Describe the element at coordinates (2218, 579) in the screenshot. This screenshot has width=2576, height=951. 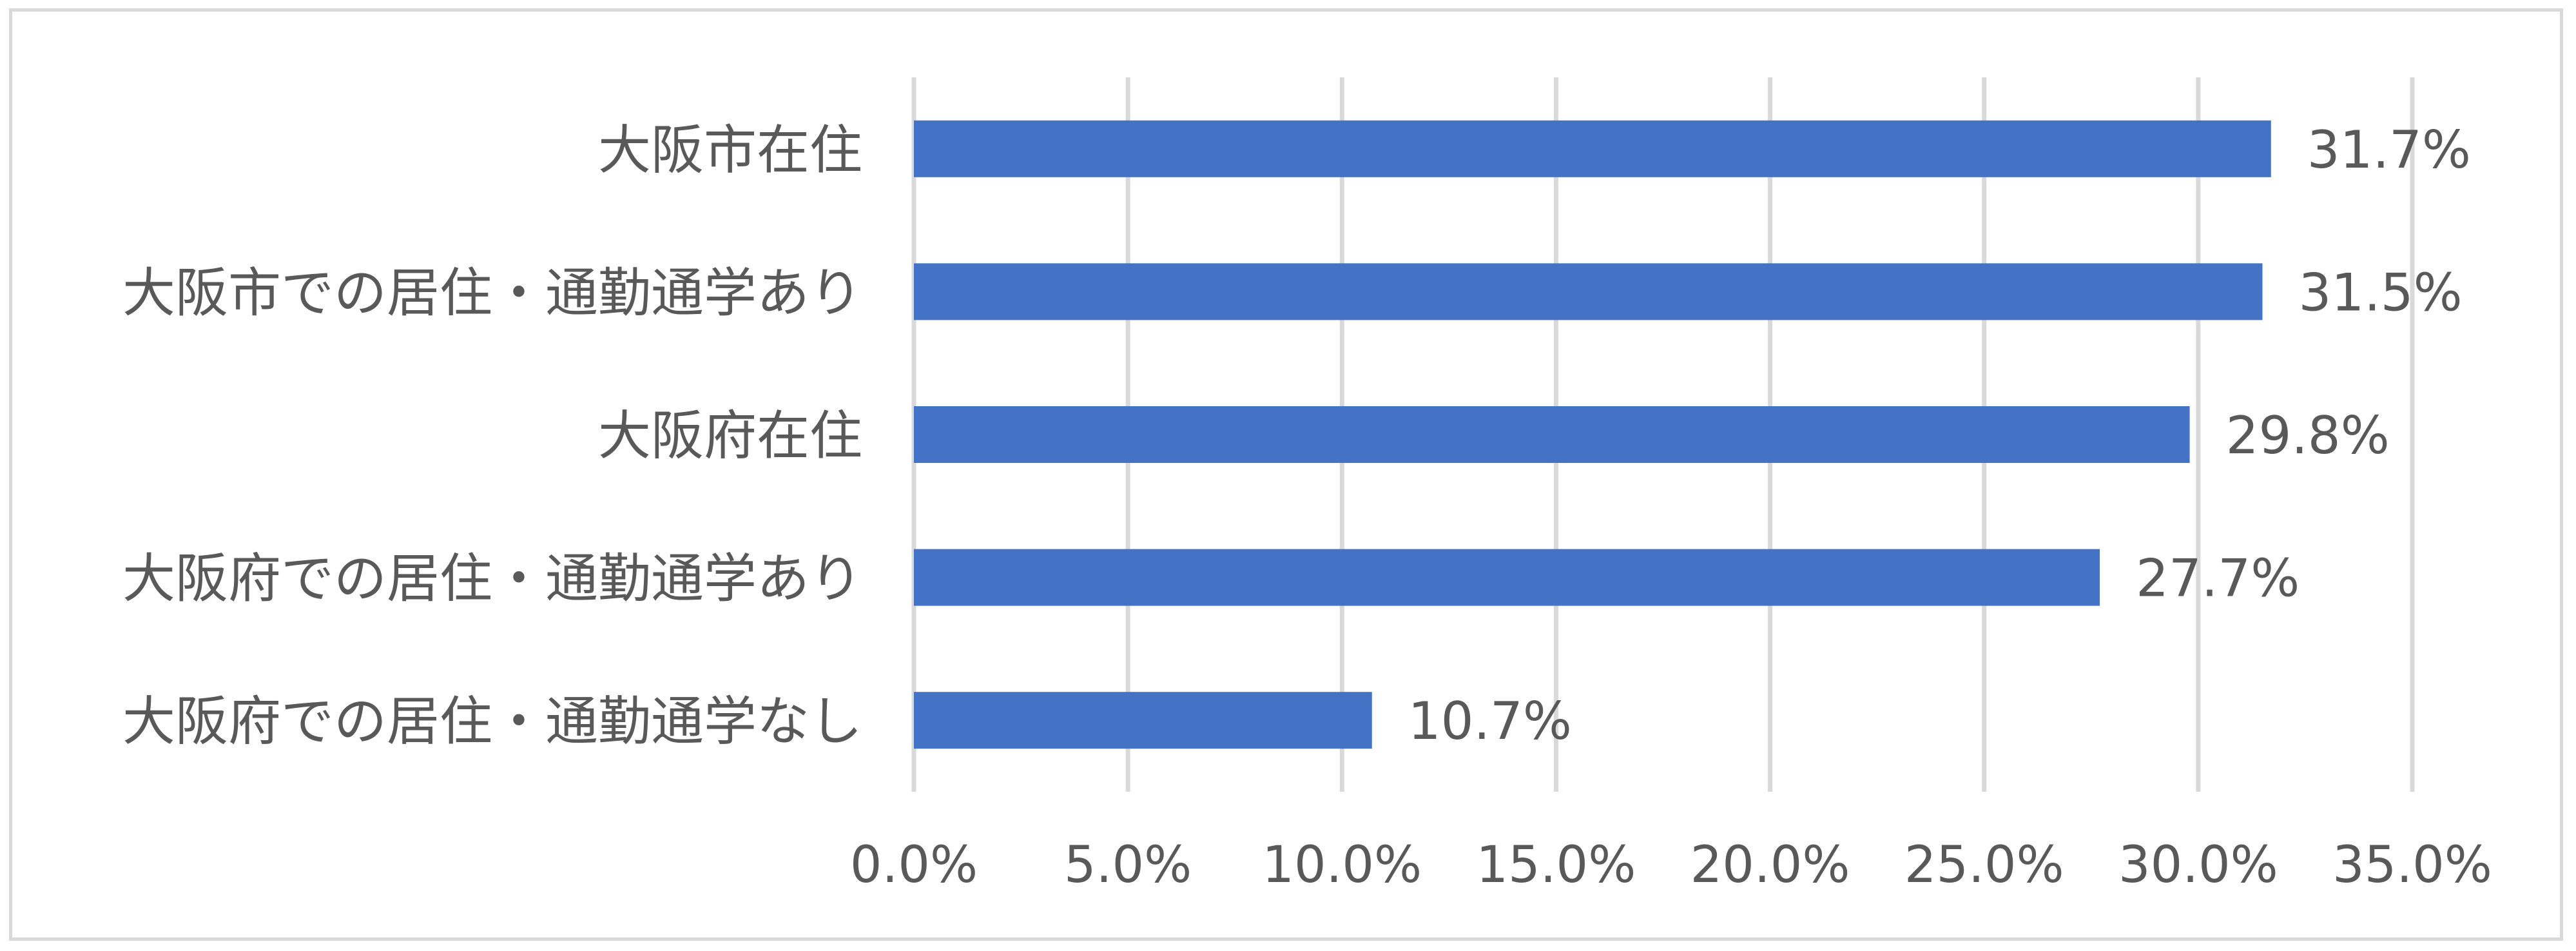
I see `value-label: 27.7%` at that location.